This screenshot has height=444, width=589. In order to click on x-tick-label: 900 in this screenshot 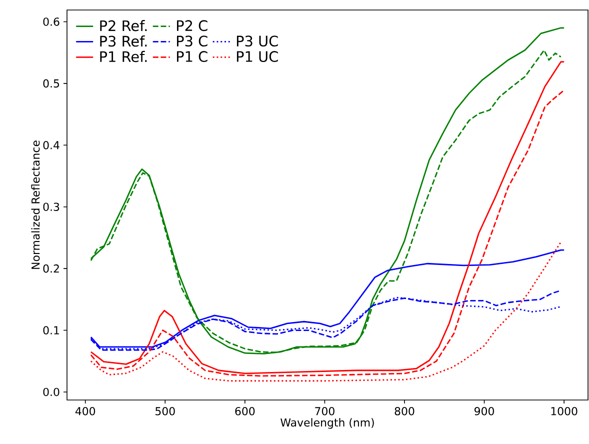, I will do `click(484, 411)`.